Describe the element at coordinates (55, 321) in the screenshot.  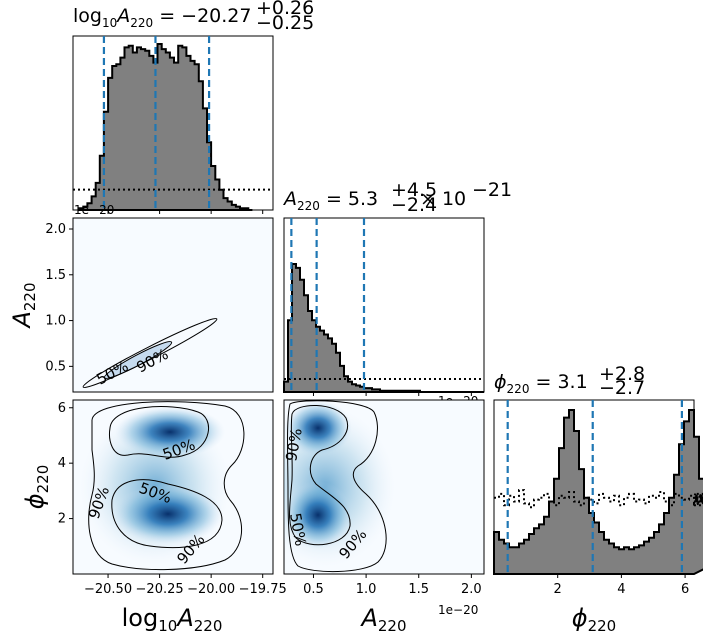
I see `ytick-label: 1.0` at that location.